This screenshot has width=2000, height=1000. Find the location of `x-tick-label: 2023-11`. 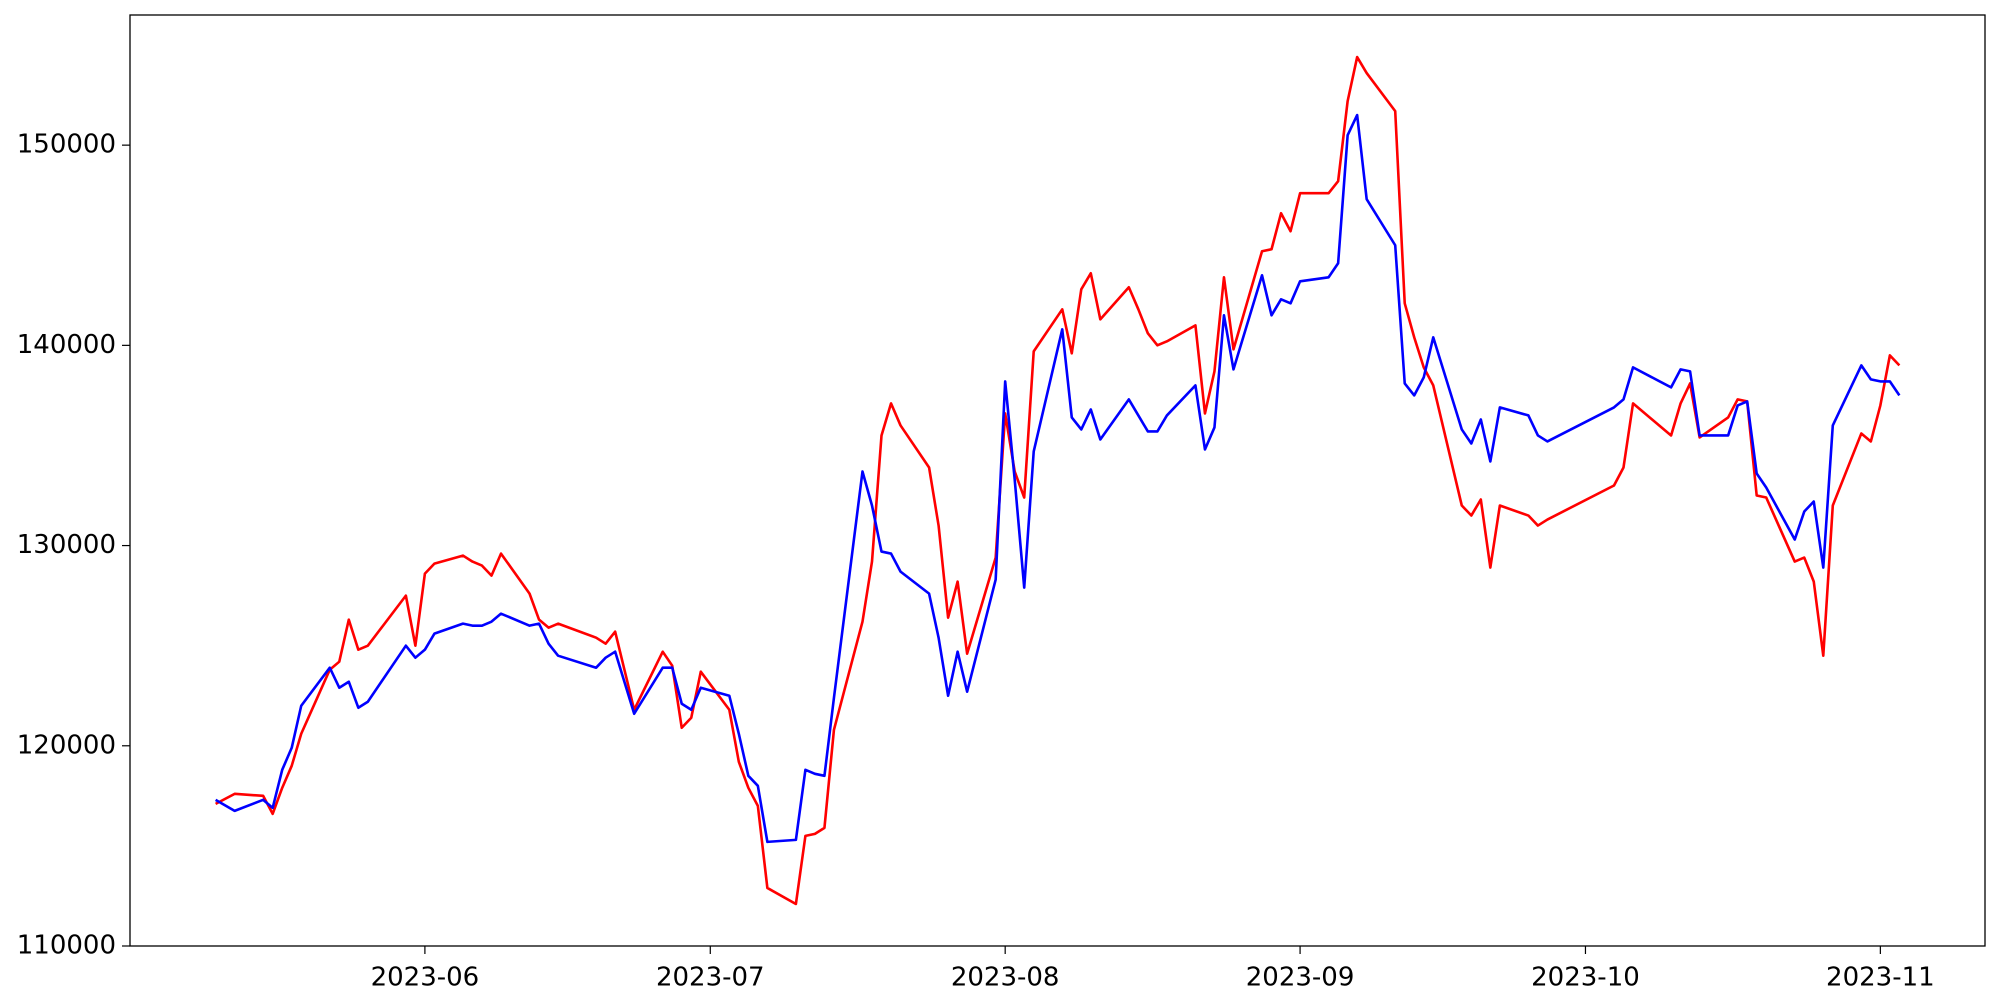

x-tick-label: 2023-11 is located at coordinates (1880, 978).